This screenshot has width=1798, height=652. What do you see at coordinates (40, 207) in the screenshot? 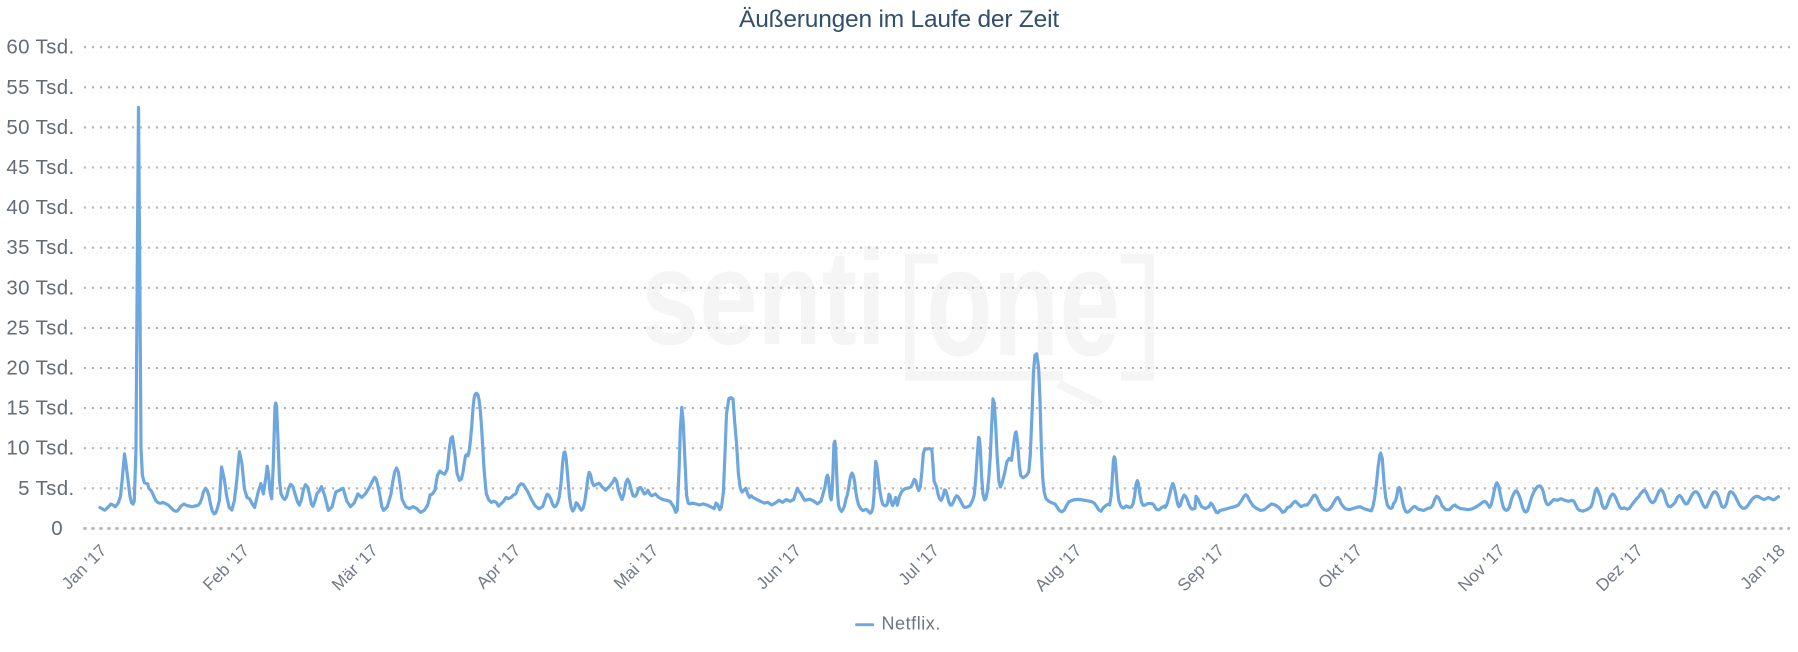
I see `svg-text: 40 Tsd.` at bounding box center [40, 207].